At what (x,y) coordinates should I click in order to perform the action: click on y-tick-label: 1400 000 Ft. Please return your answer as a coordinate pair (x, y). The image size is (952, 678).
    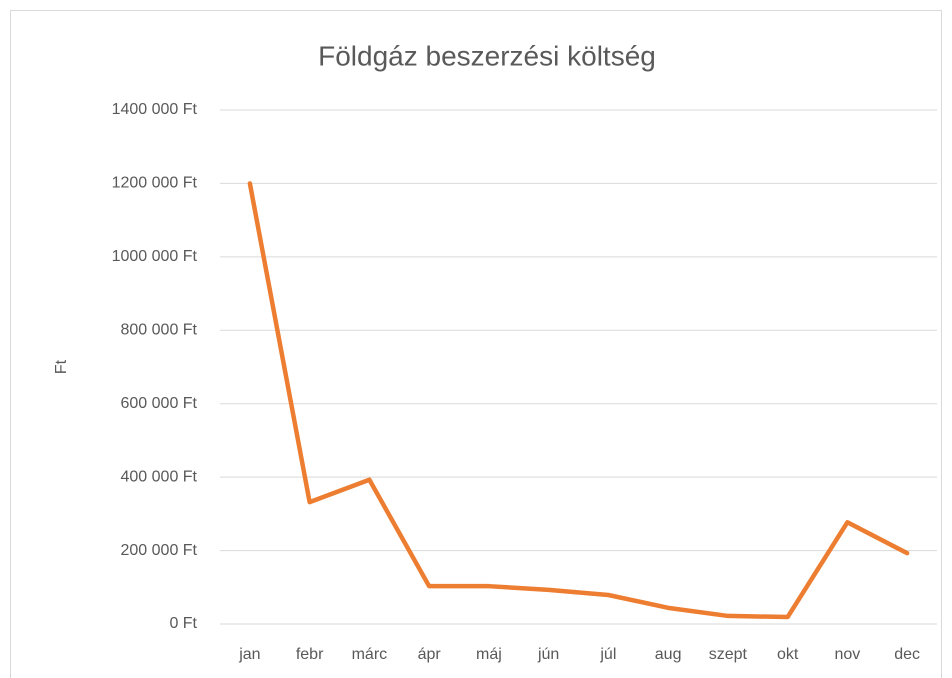
    Looking at the image, I should click on (155, 109).